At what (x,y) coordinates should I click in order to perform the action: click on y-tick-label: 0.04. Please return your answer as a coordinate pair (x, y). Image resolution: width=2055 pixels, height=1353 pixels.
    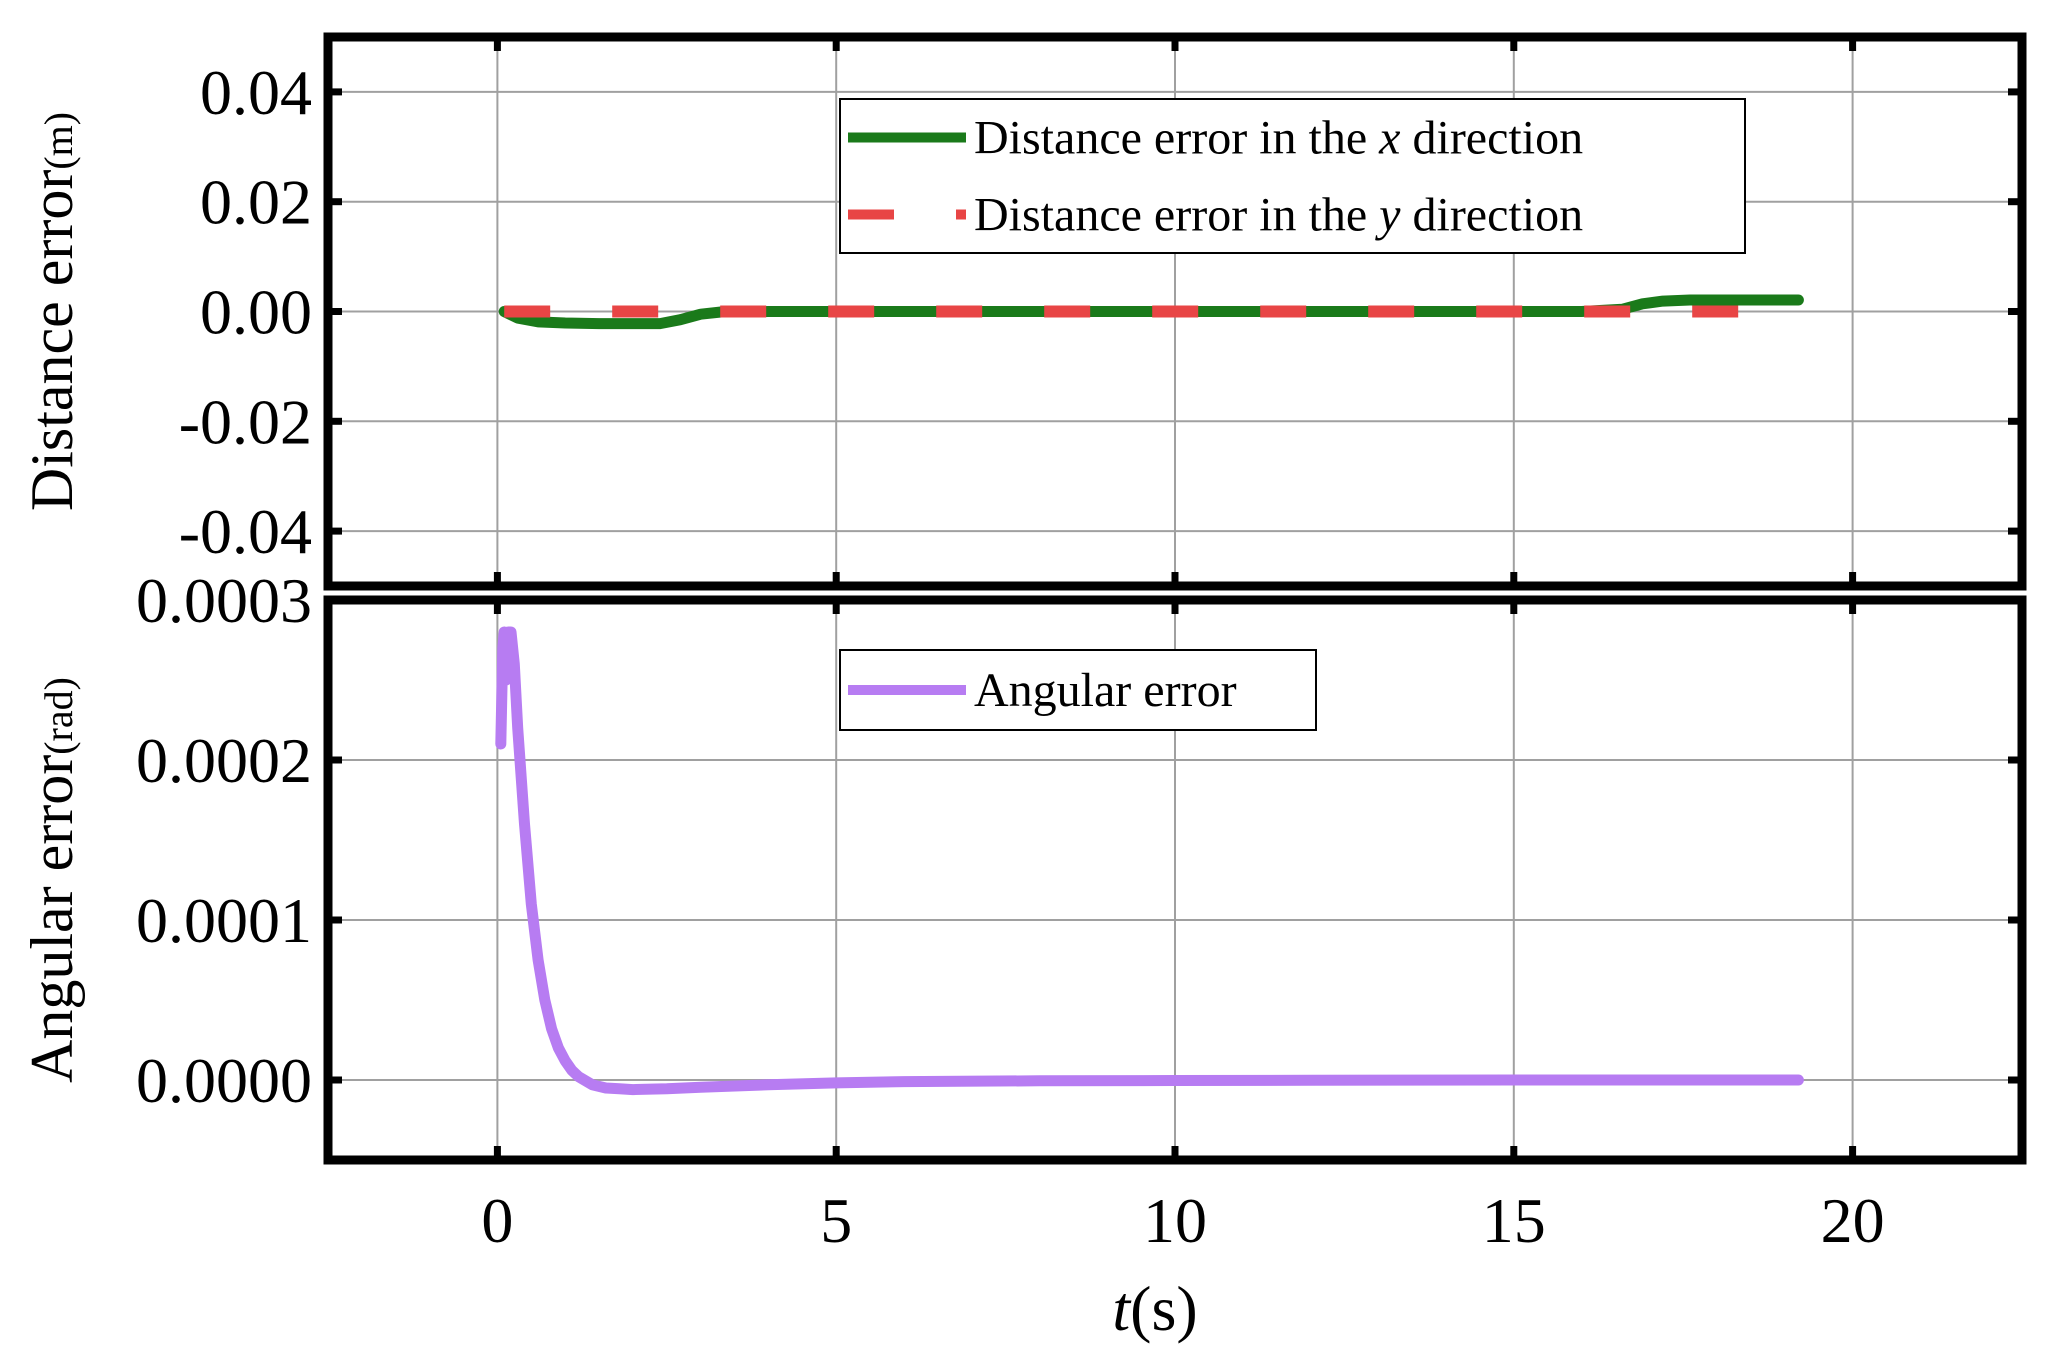
    Looking at the image, I should click on (256, 92).